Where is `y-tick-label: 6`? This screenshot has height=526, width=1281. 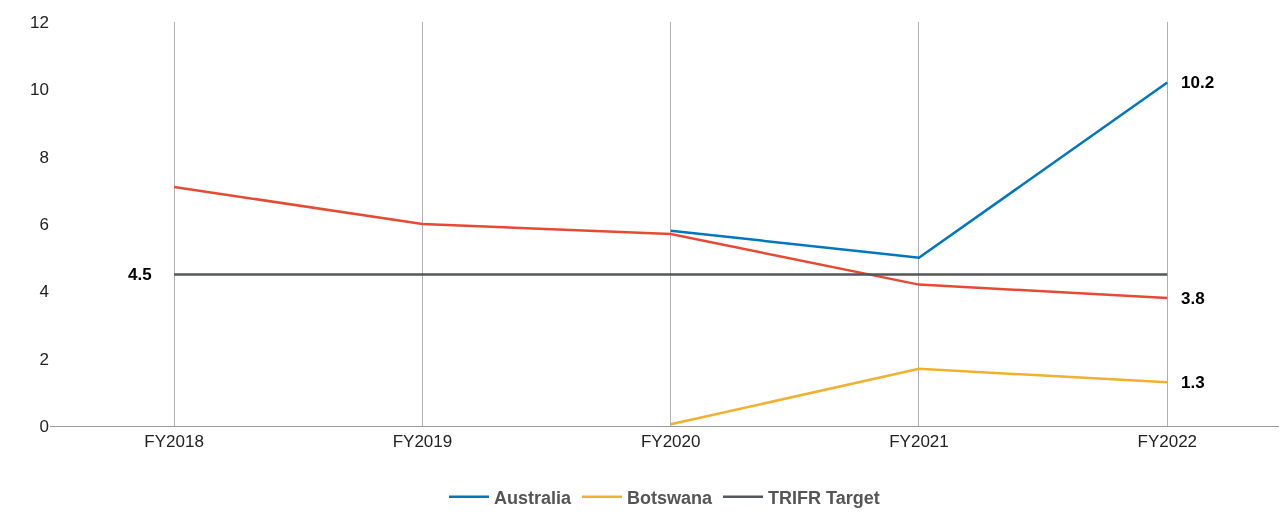 y-tick-label: 6 is located at coordinates (44, 224).